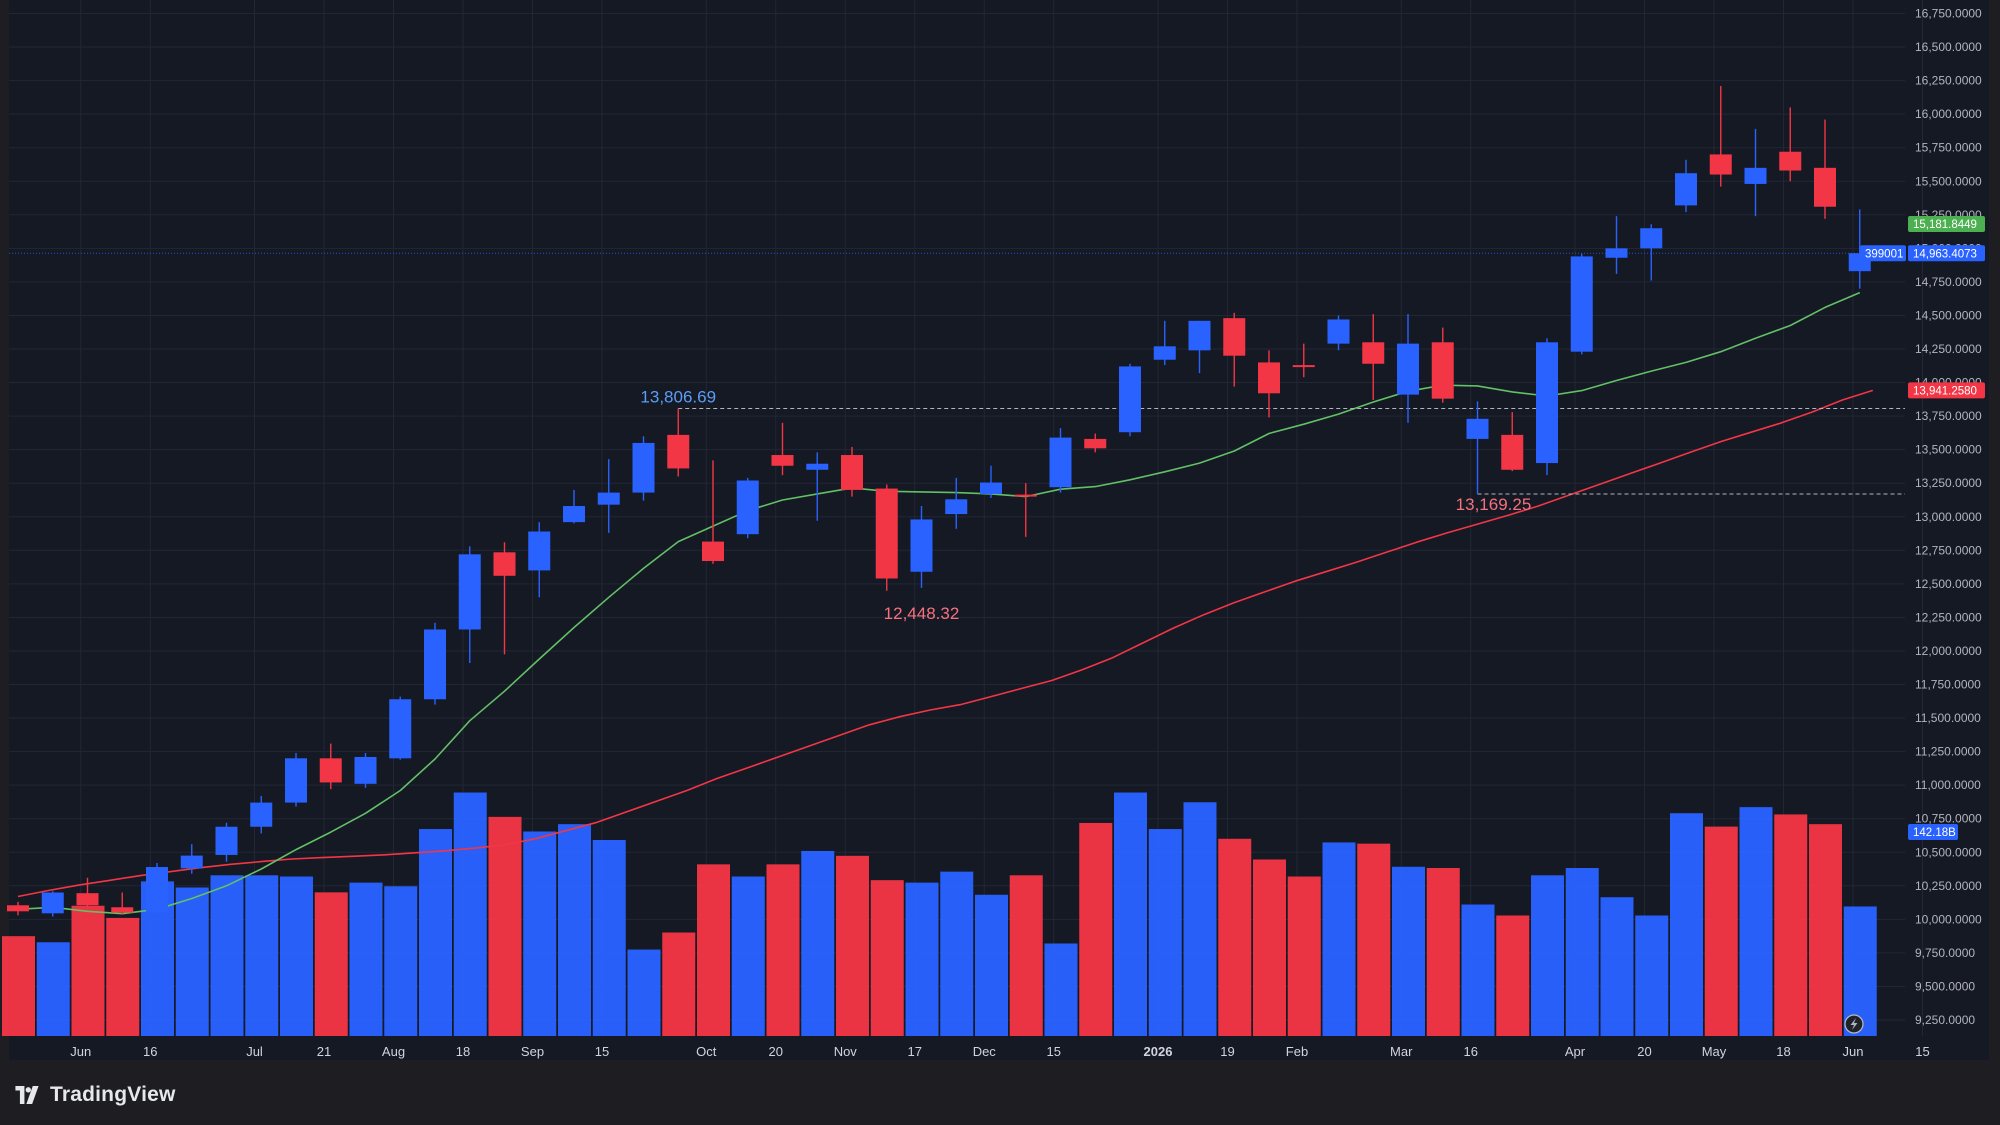  I want to click on replay-button, so click(1854, 1024).